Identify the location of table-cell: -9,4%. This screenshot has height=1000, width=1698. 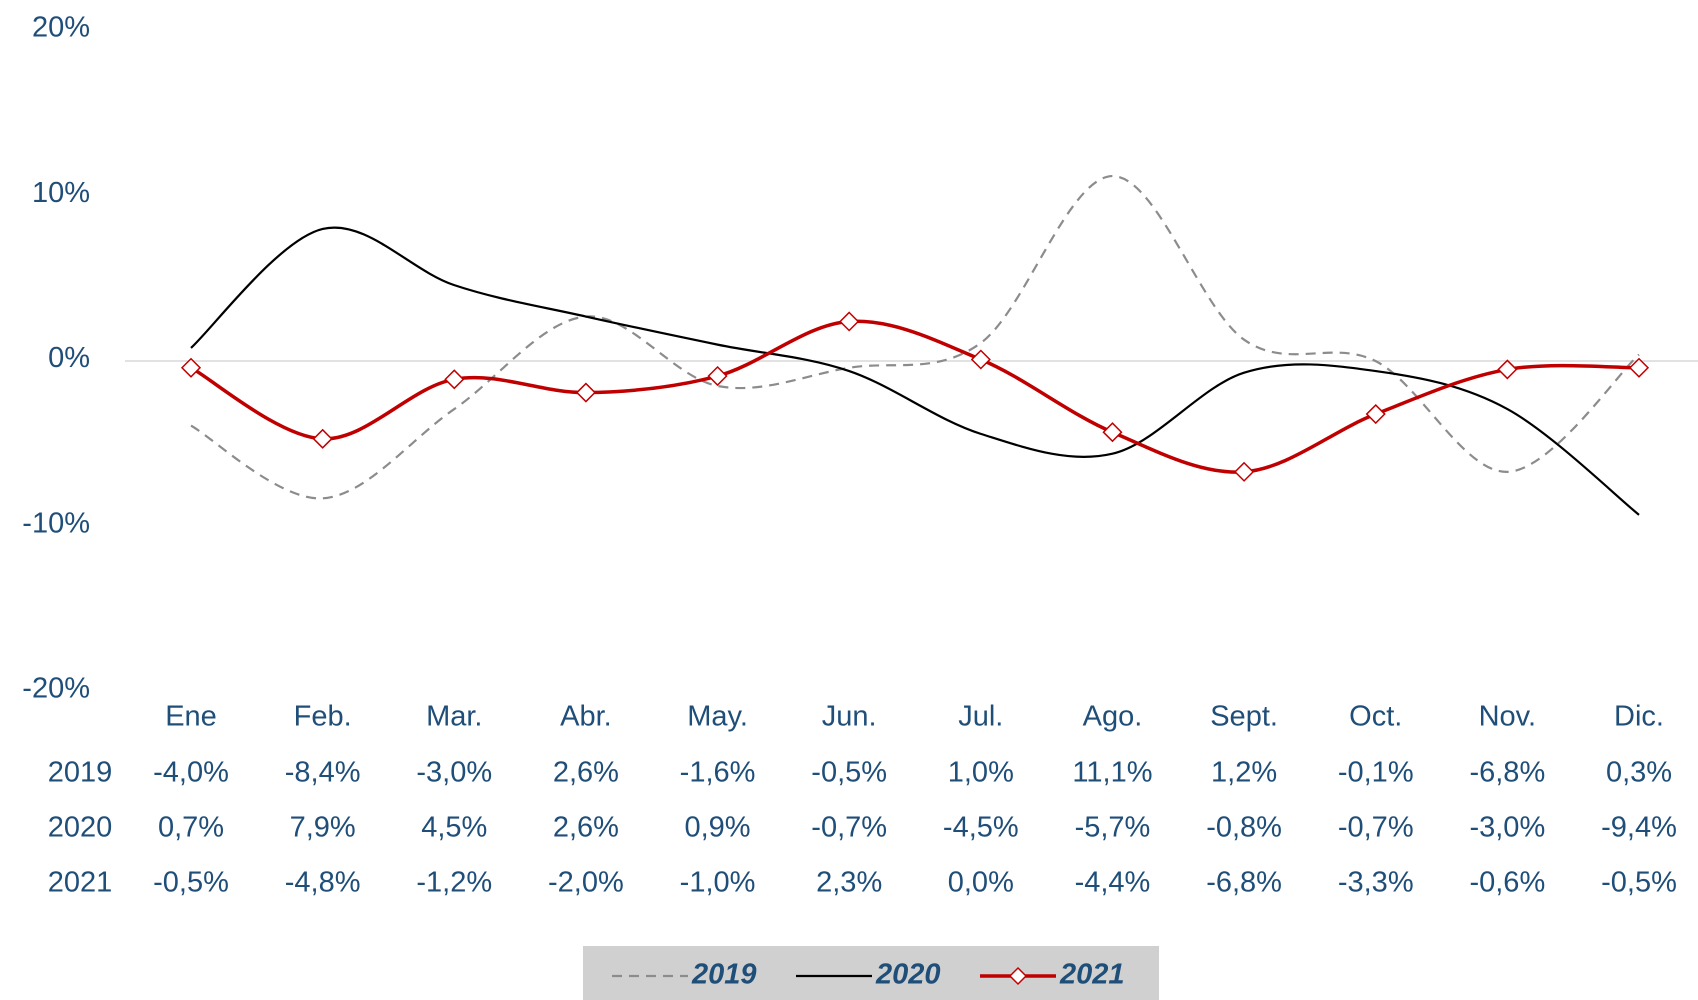
(1639, 828).